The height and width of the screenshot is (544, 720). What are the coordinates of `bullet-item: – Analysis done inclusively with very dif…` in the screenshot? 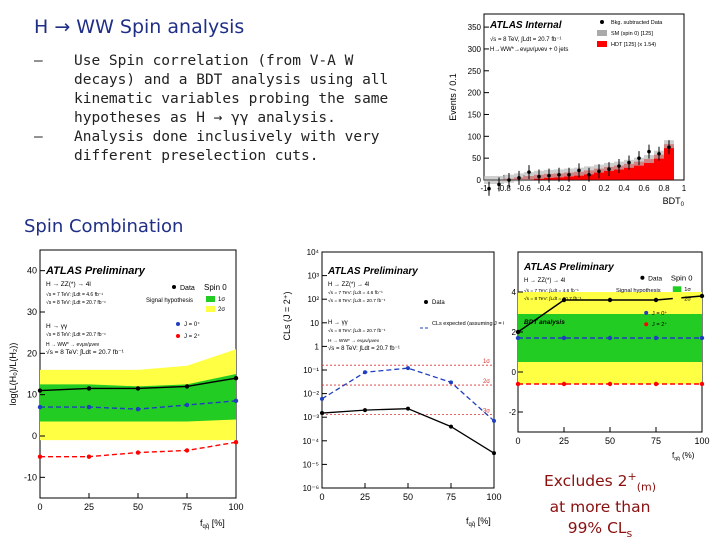 It's located at (219, 147).